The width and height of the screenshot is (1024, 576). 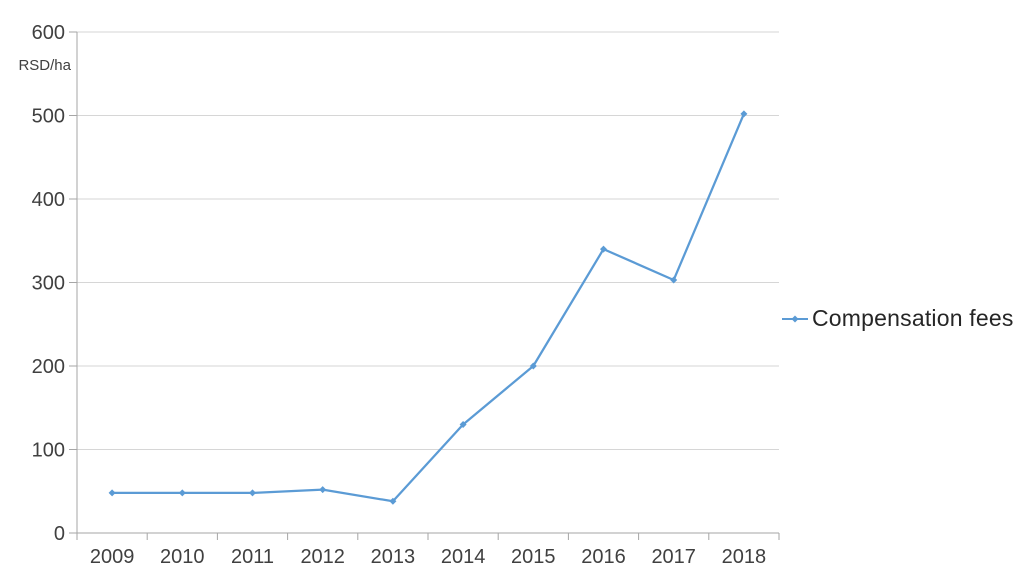 I want to click on x-tick-label-2015: 2015, so click(x=533, y=557).